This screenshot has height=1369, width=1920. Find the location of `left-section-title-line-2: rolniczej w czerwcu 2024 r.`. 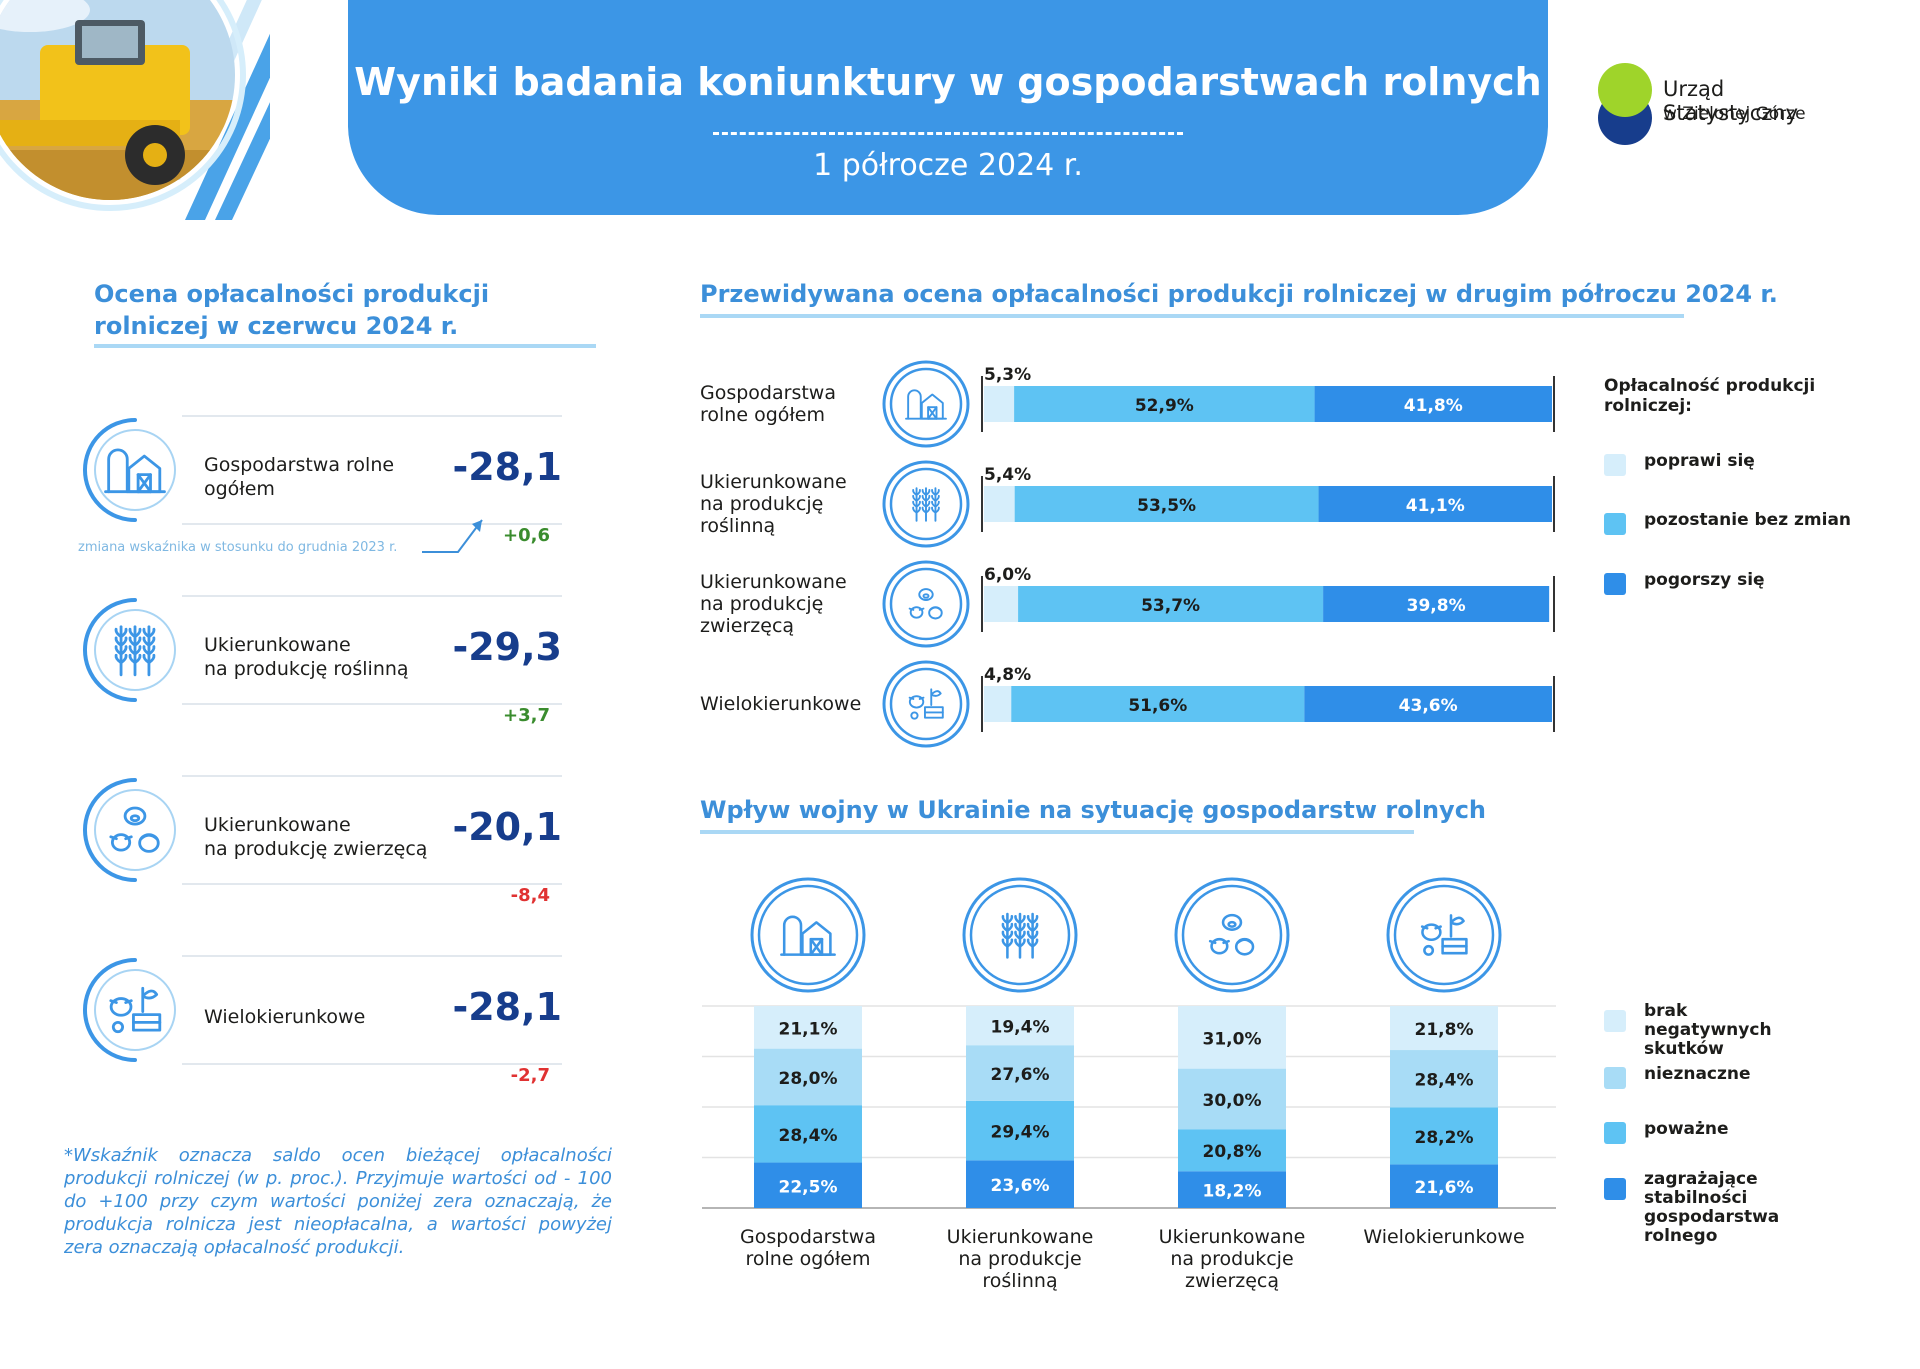

left-section-title-line-2: rolniczej w czerwcu 2024 r. is located at coordinates (276, 326).